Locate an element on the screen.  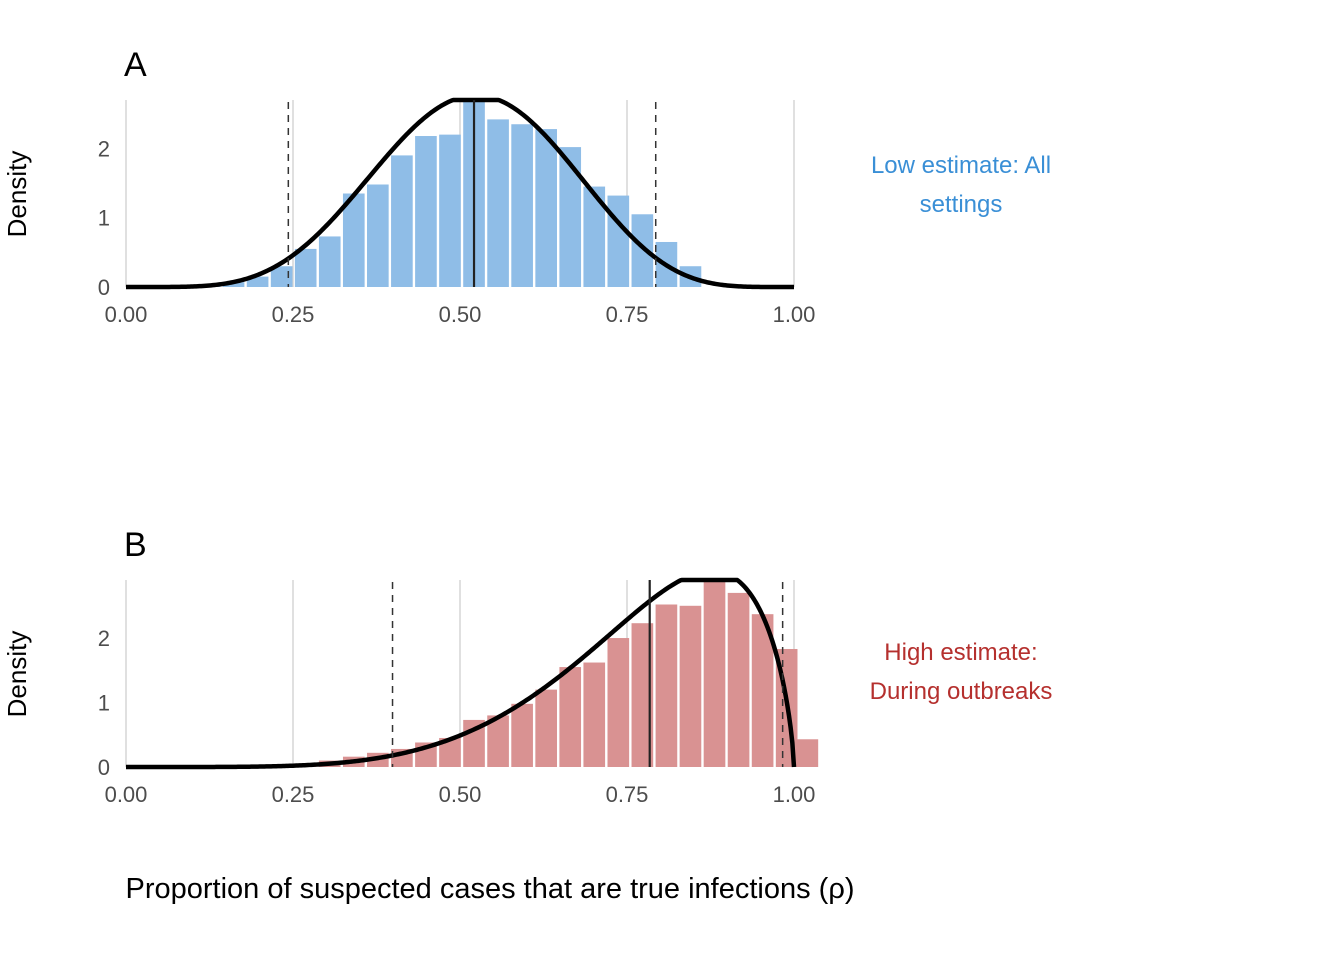
panel-b-x-tick-label-0: 0.00 is located at coordinates (126, 794).